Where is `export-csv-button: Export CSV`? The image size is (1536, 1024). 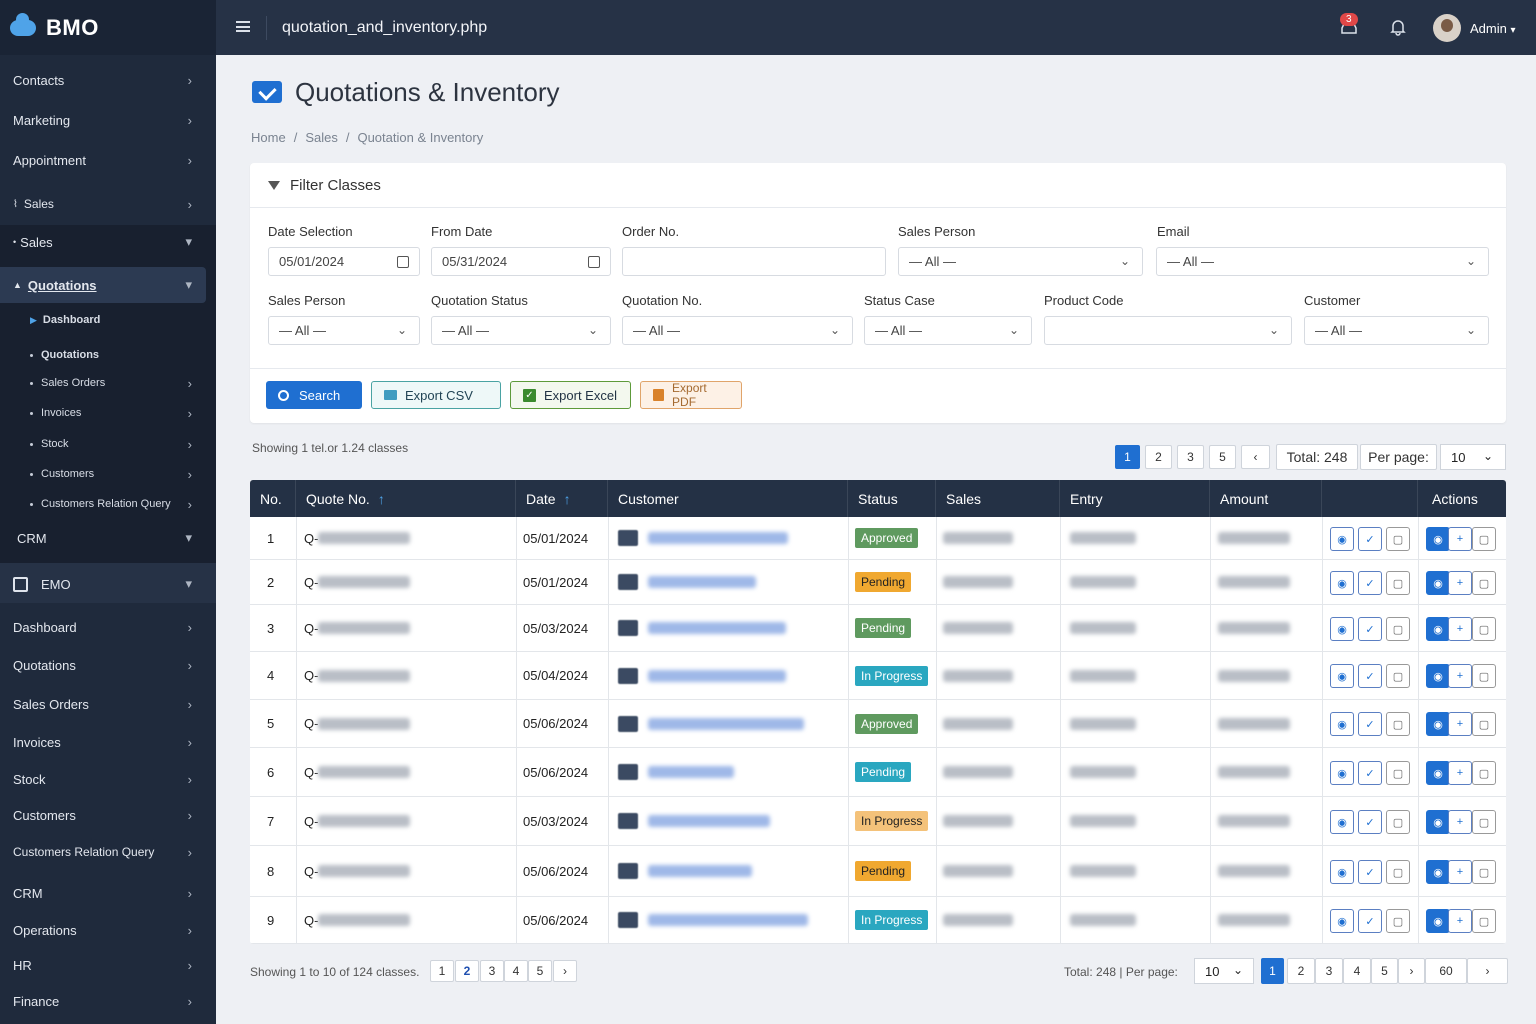
export-csv-button: Export CSV is located at coordinates (436, 395).